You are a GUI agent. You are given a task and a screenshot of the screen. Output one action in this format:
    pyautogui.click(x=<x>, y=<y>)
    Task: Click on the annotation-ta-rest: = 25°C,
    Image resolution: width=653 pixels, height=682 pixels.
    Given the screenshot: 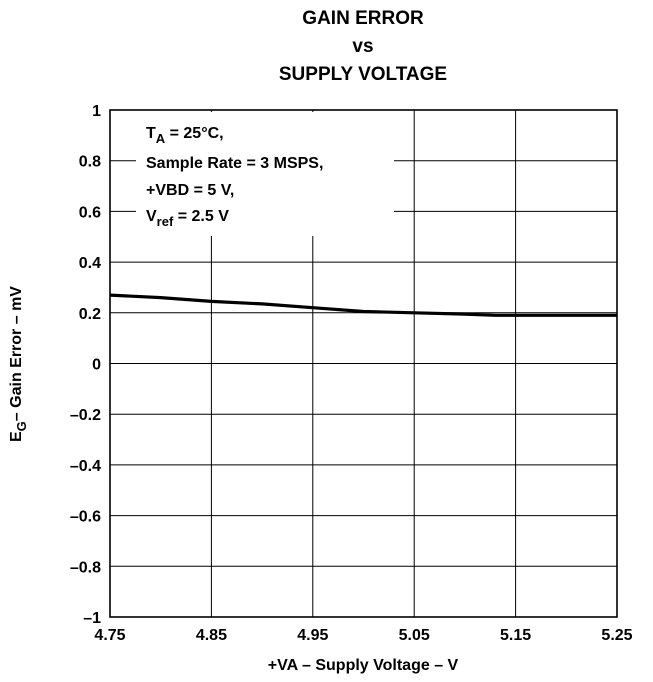 What is the action you would take?
    pyautogui.click(x=194, y=133)
    